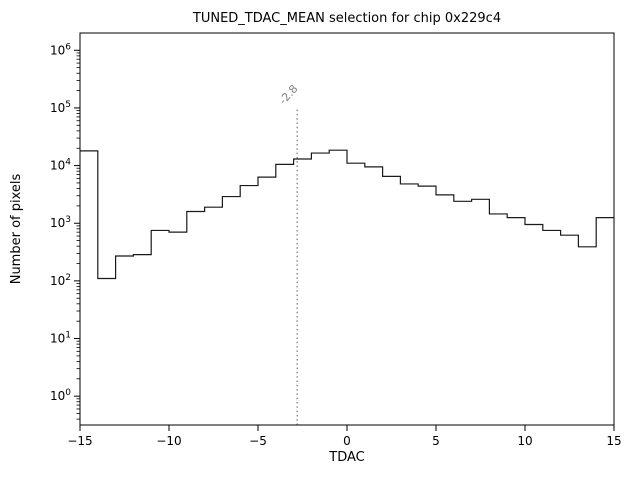  I want to click on x-tick-label: 5, so click(436, 441).